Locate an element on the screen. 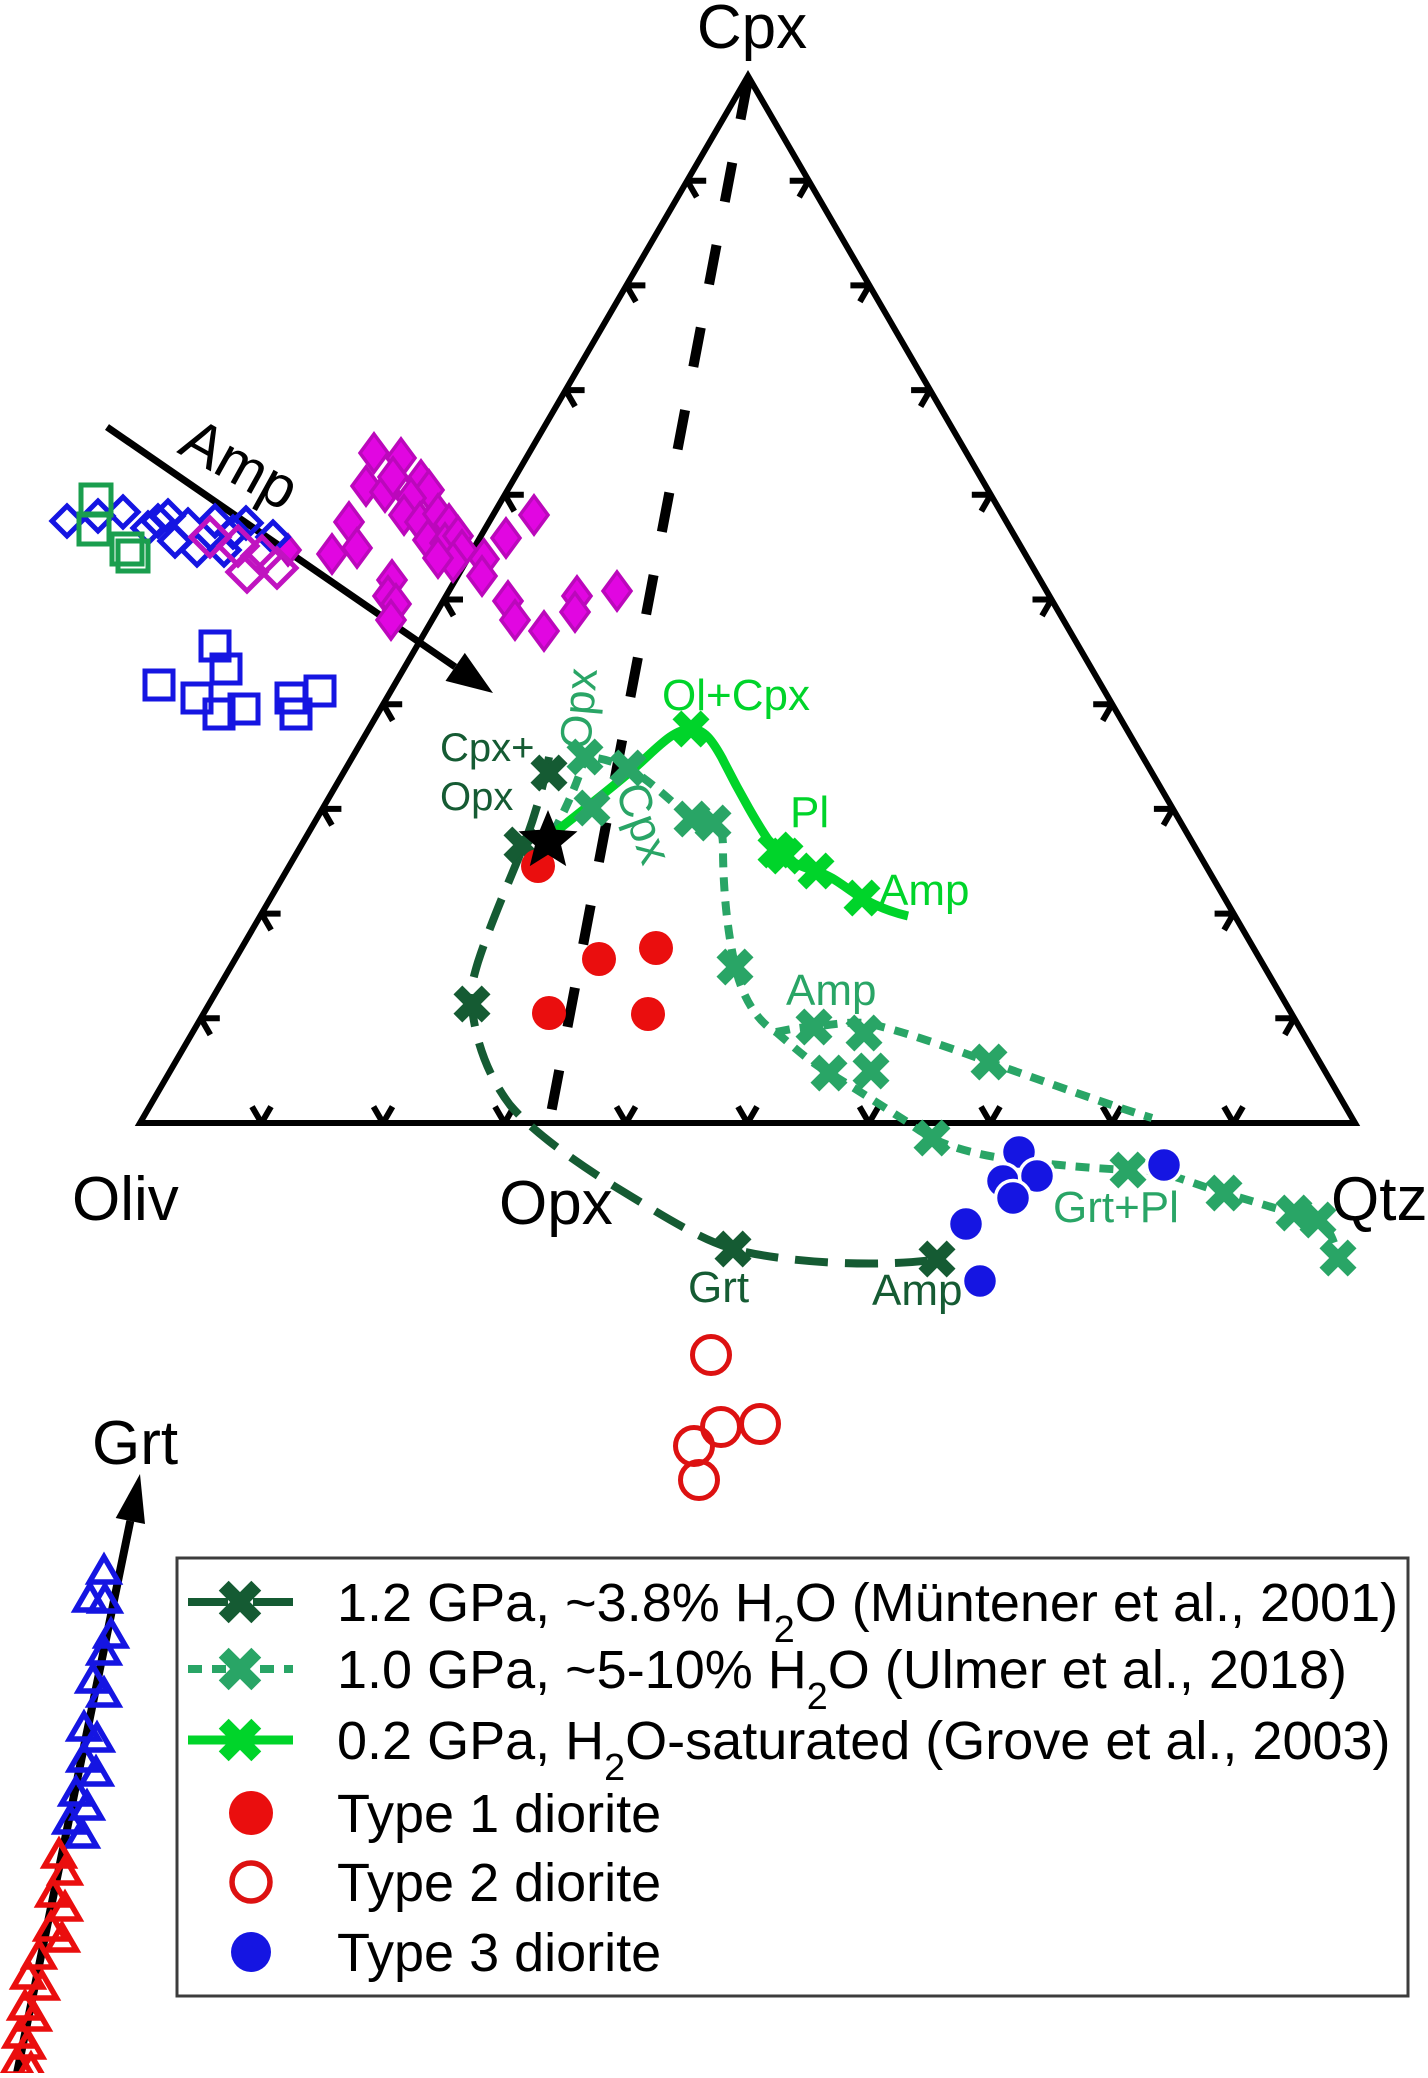 The height and width of the screenshot is (2078, 1428). svg-text: Type 3 diorite is located at coordinates (499, 1953).